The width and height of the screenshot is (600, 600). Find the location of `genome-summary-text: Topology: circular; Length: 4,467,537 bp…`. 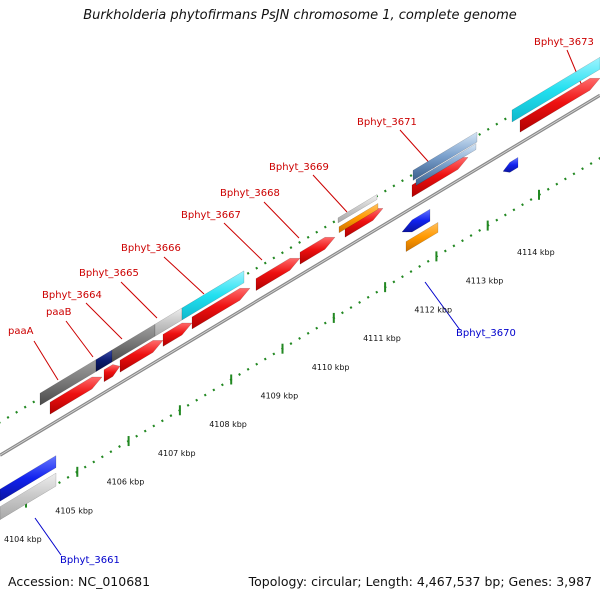

genome-summary-text: Topology: circular; Length: 4,467,537 bp… is located at coordinates (420, 581).